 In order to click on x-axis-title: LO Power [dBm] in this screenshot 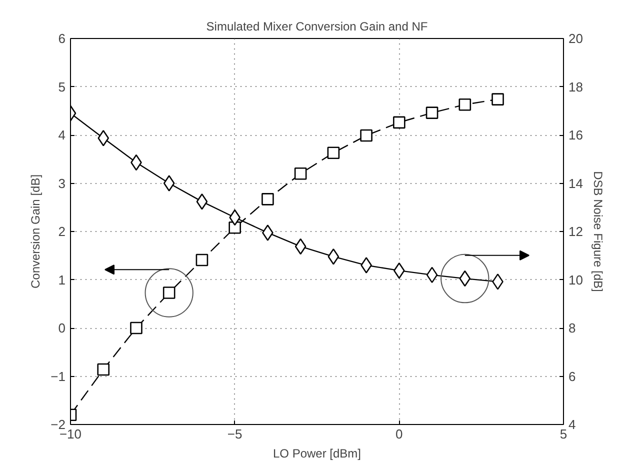, I will do `click(317, 453)`.